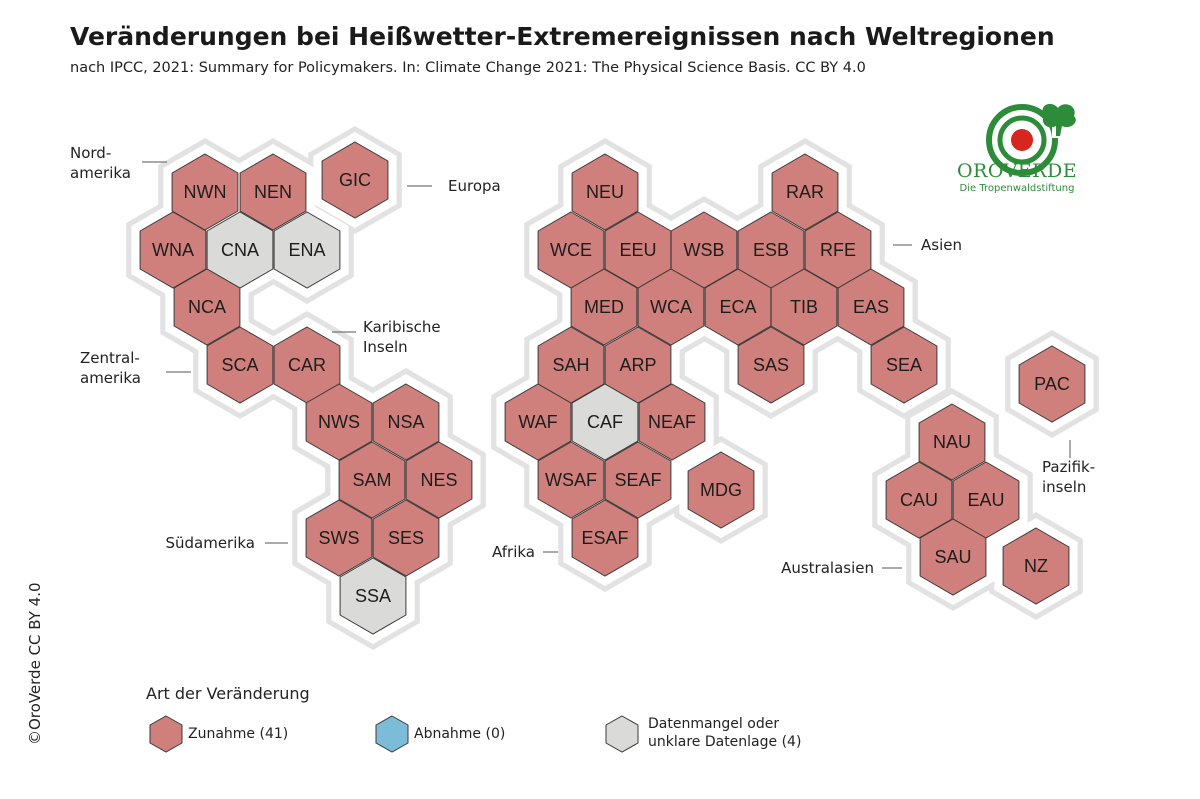 The height and width of the screenshot is (799, 1200). I want to click on region-hex-neu, so click(605, 192).